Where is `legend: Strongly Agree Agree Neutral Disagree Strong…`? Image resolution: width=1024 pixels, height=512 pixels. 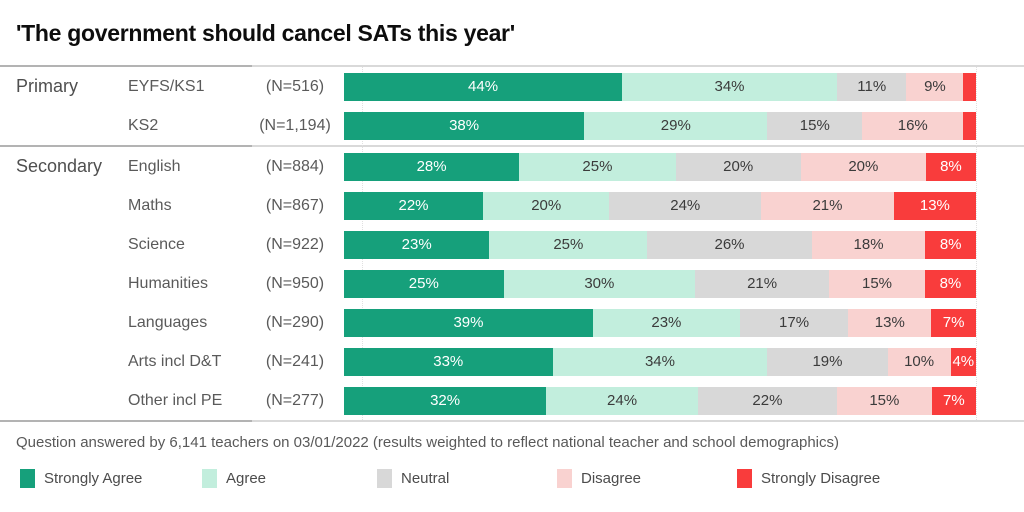 legend: Strongly Agree Agree Neutral Disagree Strong… is located at coordinates (522, 478).